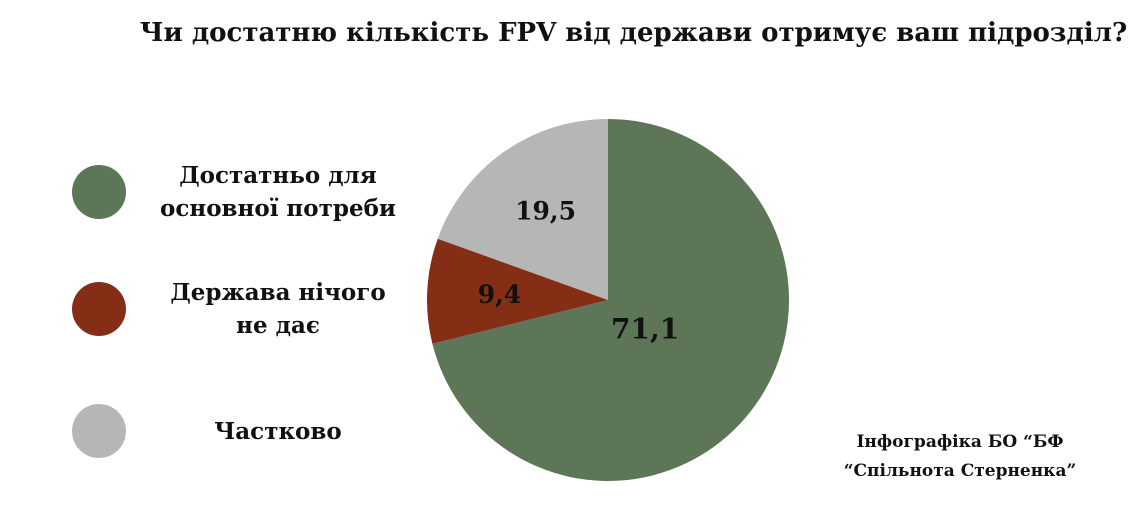 Image resolution: width=1147 pixels, height=526 pixels. What do you see at coordinates (545, 211) in the screenshot?
I see `slice-label-partial: 19,5` at bounding box center [545, 211].